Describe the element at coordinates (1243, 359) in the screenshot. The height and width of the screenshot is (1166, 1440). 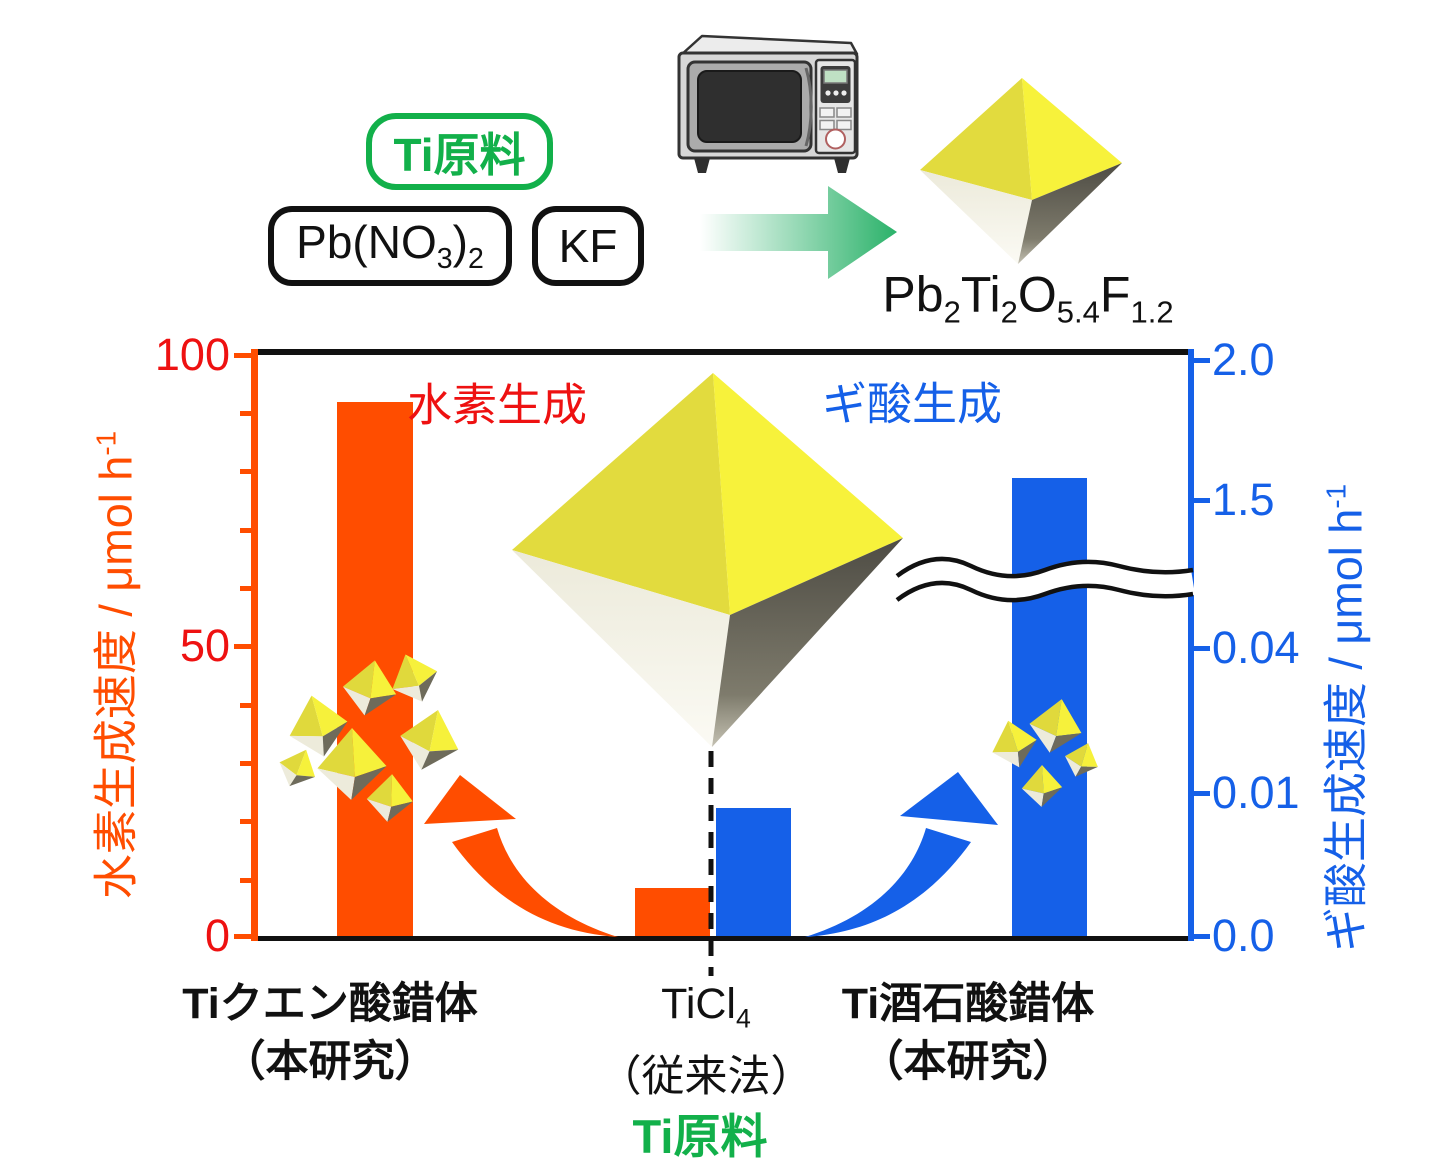
I see `right-tick-label-2.0: 2.0` at that location.